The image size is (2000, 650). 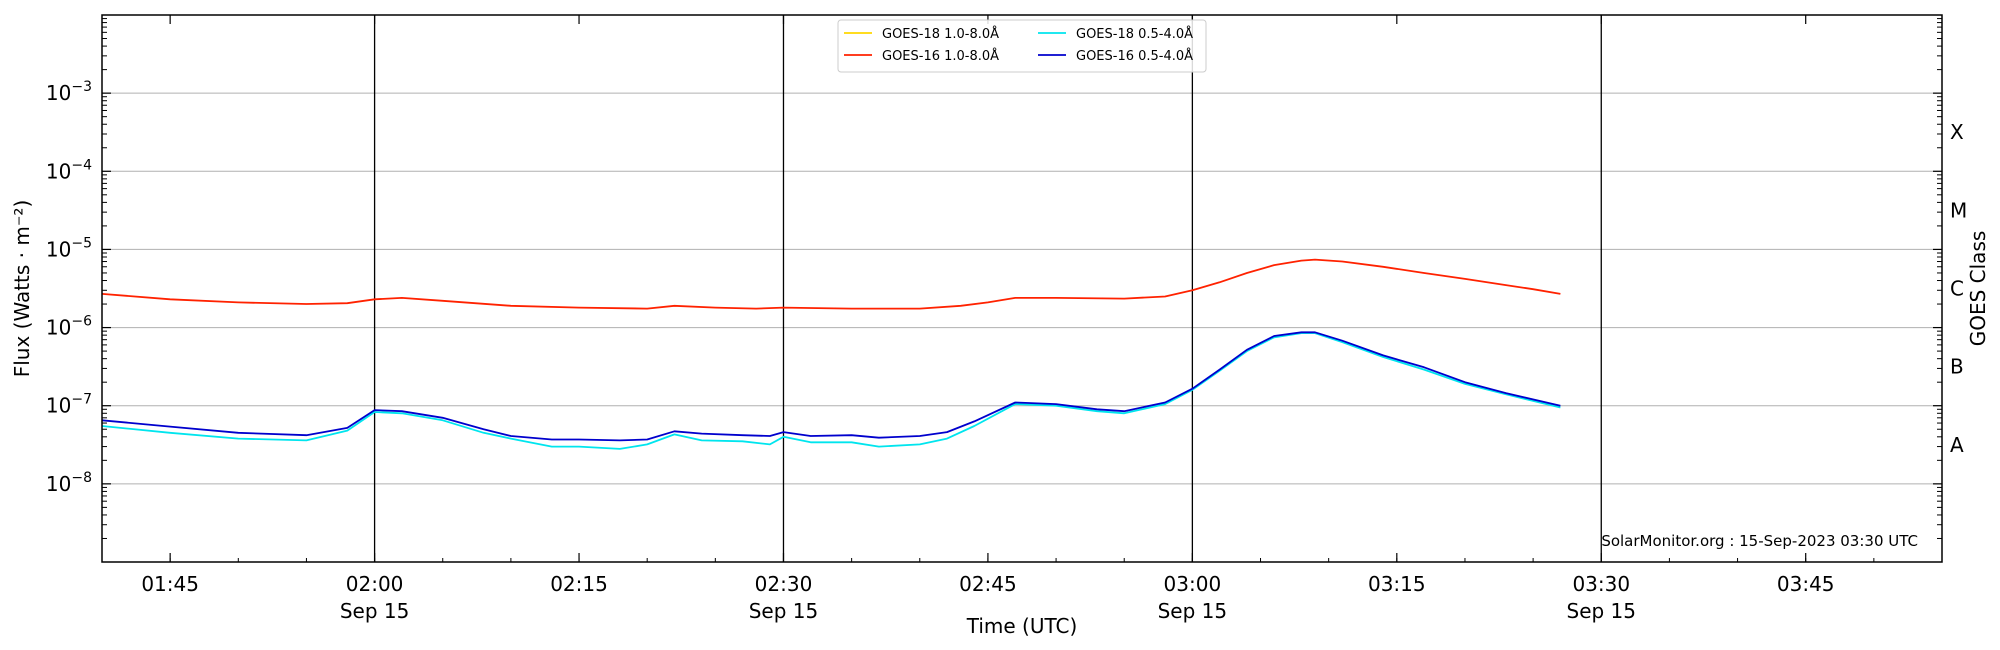 I want to click on goes-class-label: C, so click(x=1957, y=289).